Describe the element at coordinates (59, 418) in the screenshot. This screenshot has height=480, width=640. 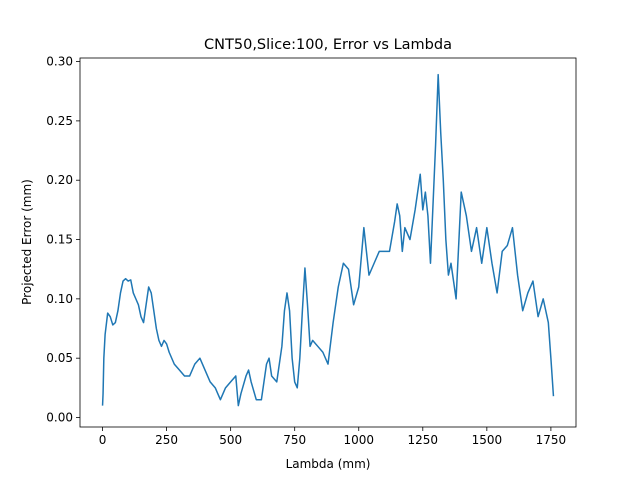
I see `y-tick-label: 0.00` at that location.